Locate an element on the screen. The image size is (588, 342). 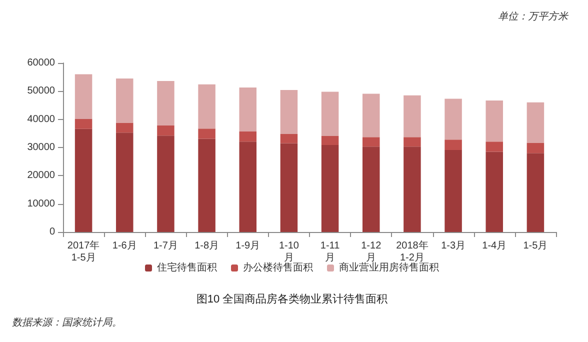
x-tick-label: 1-5月 is located at coordinates (535, 246).